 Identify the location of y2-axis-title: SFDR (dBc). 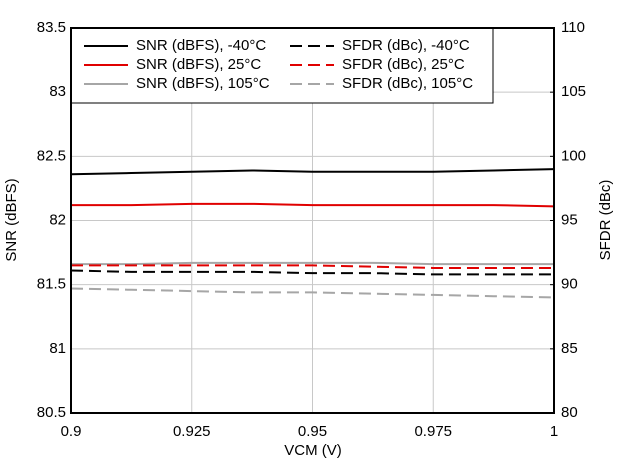
(605, 220).